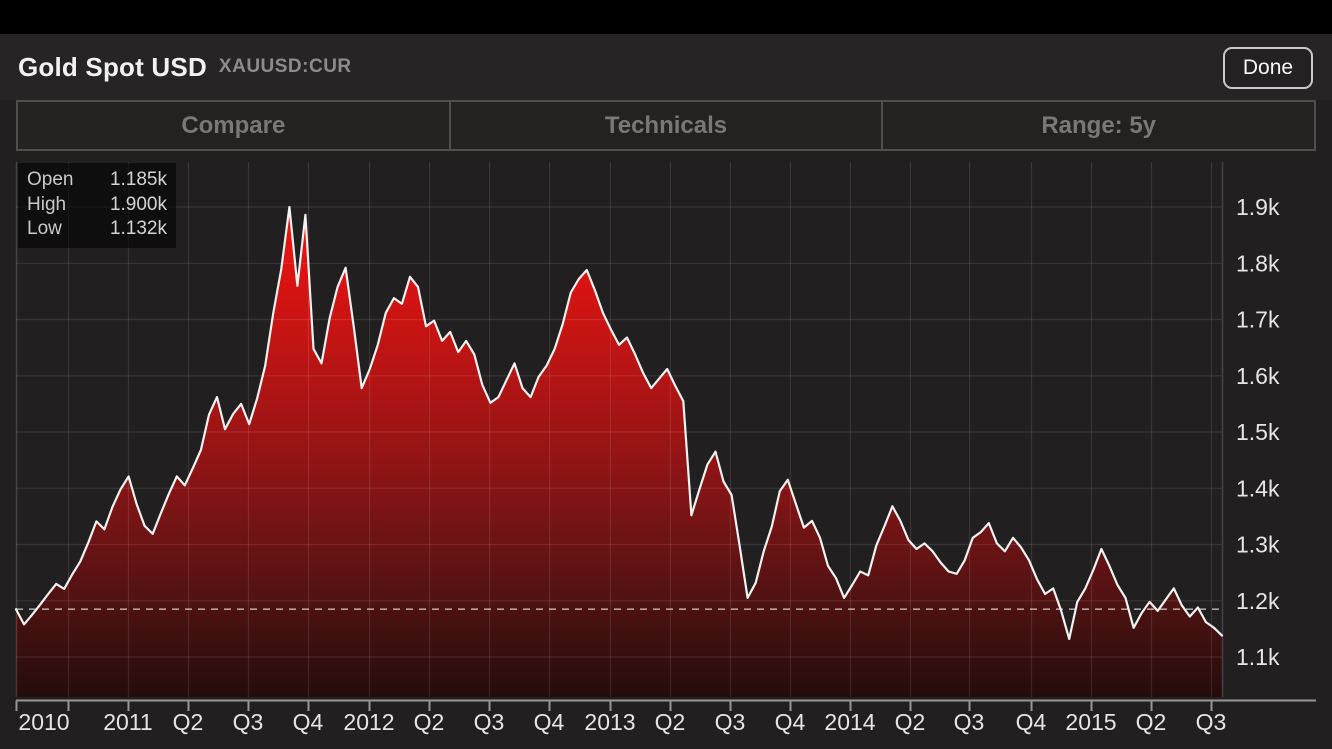  What do you see at coordinates (138, 228) in the screenshot?
I see `legend-low-value: 1.132k` at bounding box center [138, 228].